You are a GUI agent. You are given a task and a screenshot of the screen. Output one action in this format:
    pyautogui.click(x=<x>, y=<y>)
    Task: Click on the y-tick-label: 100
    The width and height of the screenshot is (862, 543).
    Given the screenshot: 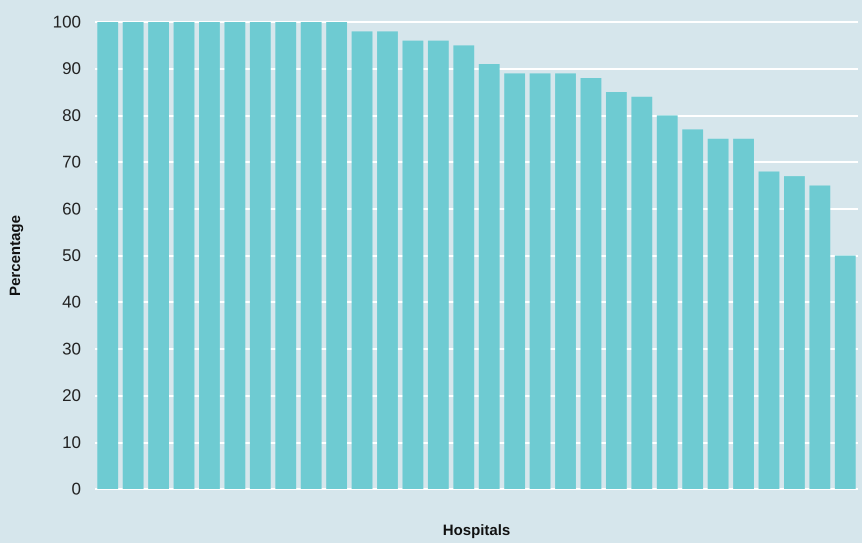 What is the action you would take?
    pyautogui.click(x=66, y=22)
    